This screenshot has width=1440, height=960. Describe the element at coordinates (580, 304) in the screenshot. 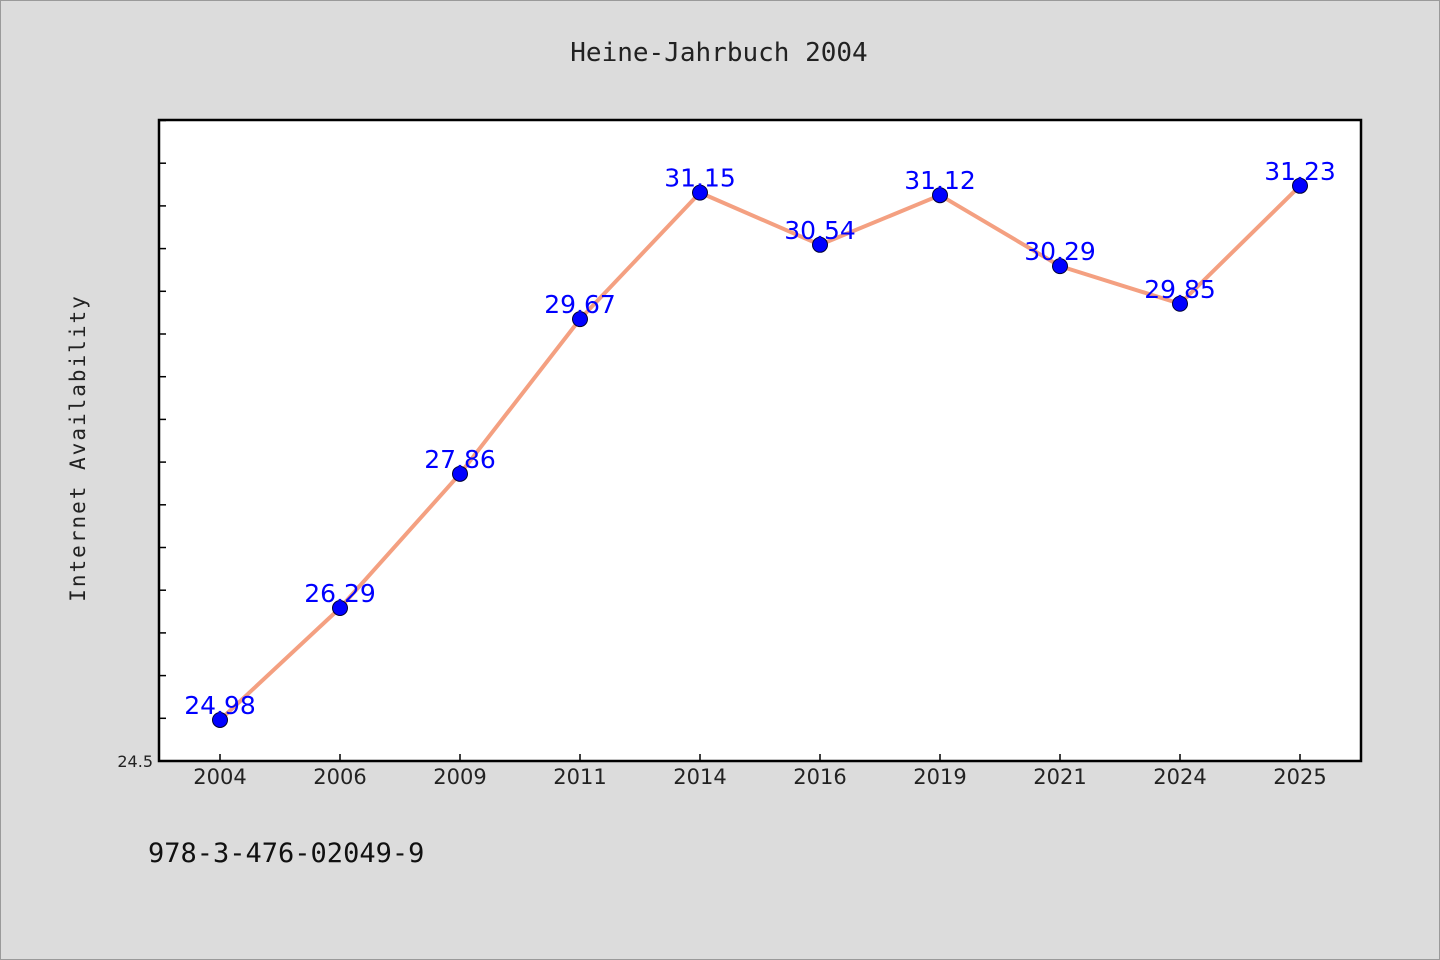

I see `data-label: 29.67` at that location.